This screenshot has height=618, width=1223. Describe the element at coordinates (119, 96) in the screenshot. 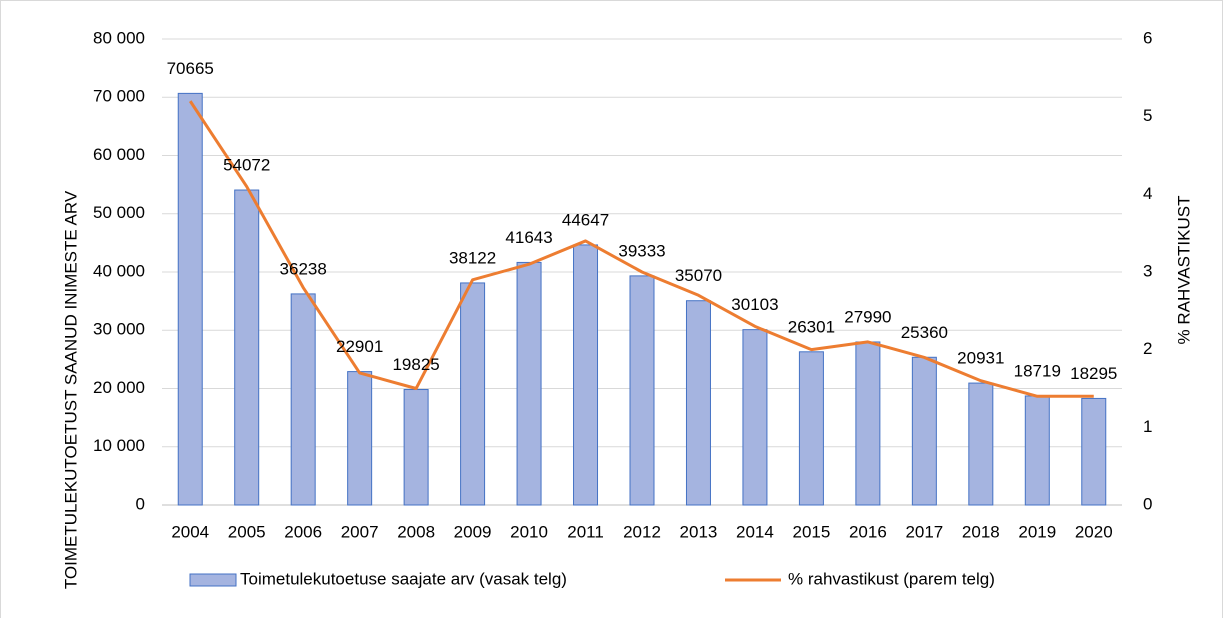

I see `y-tick-label: 70 000` at that location.